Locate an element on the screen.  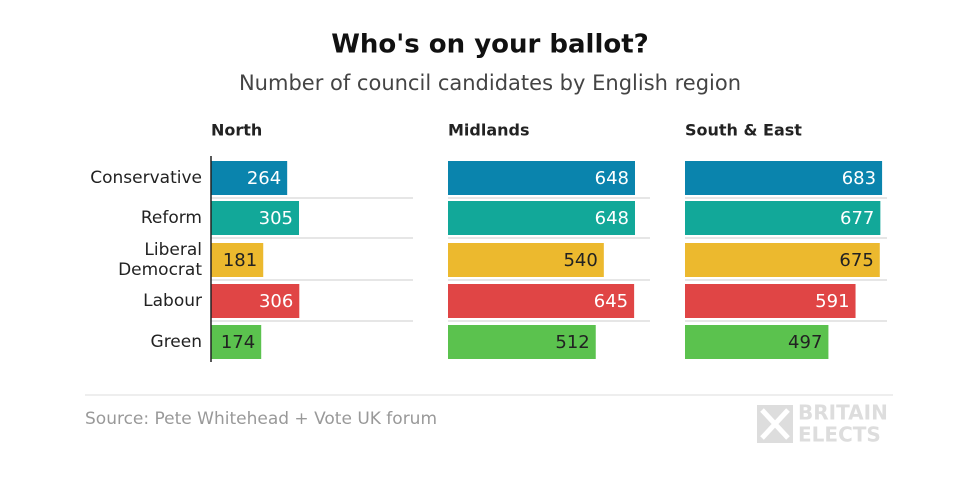
category-label: Labour is located at coordinates (172, 301).